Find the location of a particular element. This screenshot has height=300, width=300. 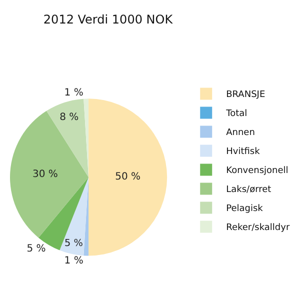

legend-label: Hvitfisk is located at coordinates (243, 152).